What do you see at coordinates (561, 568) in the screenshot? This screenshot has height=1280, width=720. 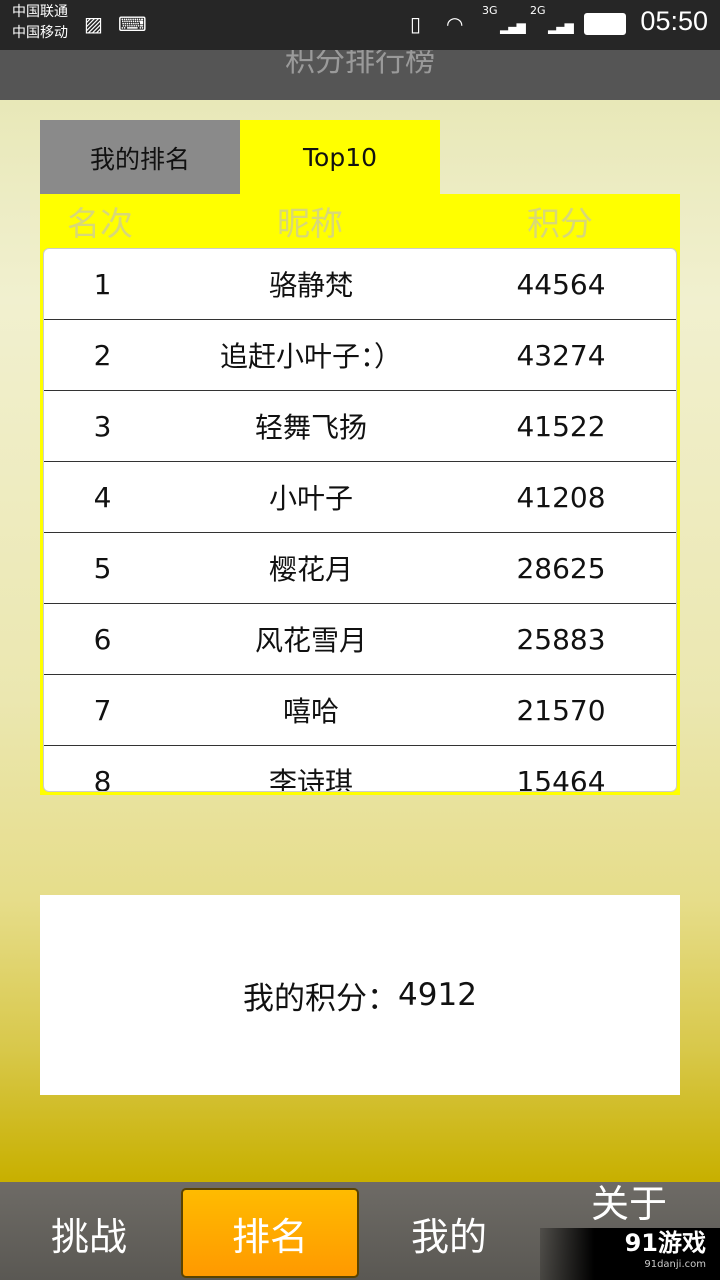 I see `score-cell: 28625` at bounding box center [561, 568].